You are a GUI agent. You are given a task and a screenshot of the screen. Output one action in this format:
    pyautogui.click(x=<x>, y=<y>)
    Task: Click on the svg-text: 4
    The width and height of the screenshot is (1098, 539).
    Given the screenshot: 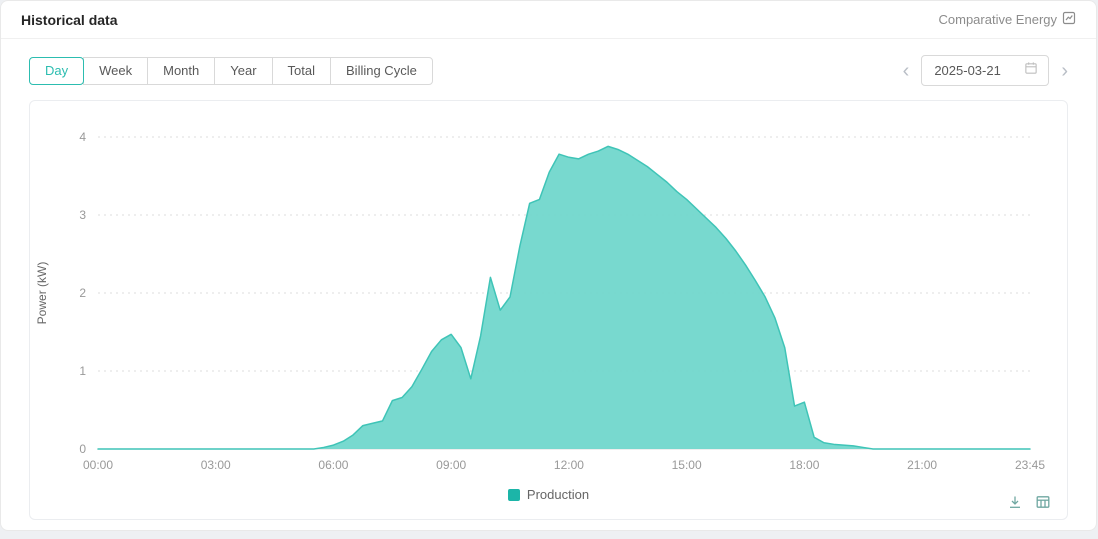 What is the action you would take?
    pyautogui.click(x=82, y=137)
    